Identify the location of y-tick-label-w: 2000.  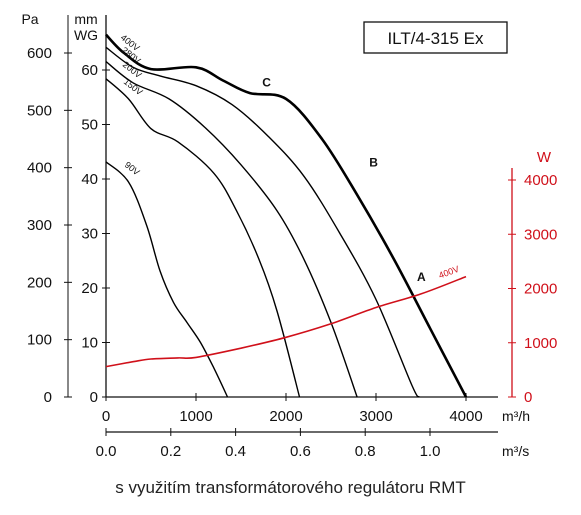
(540, 289).